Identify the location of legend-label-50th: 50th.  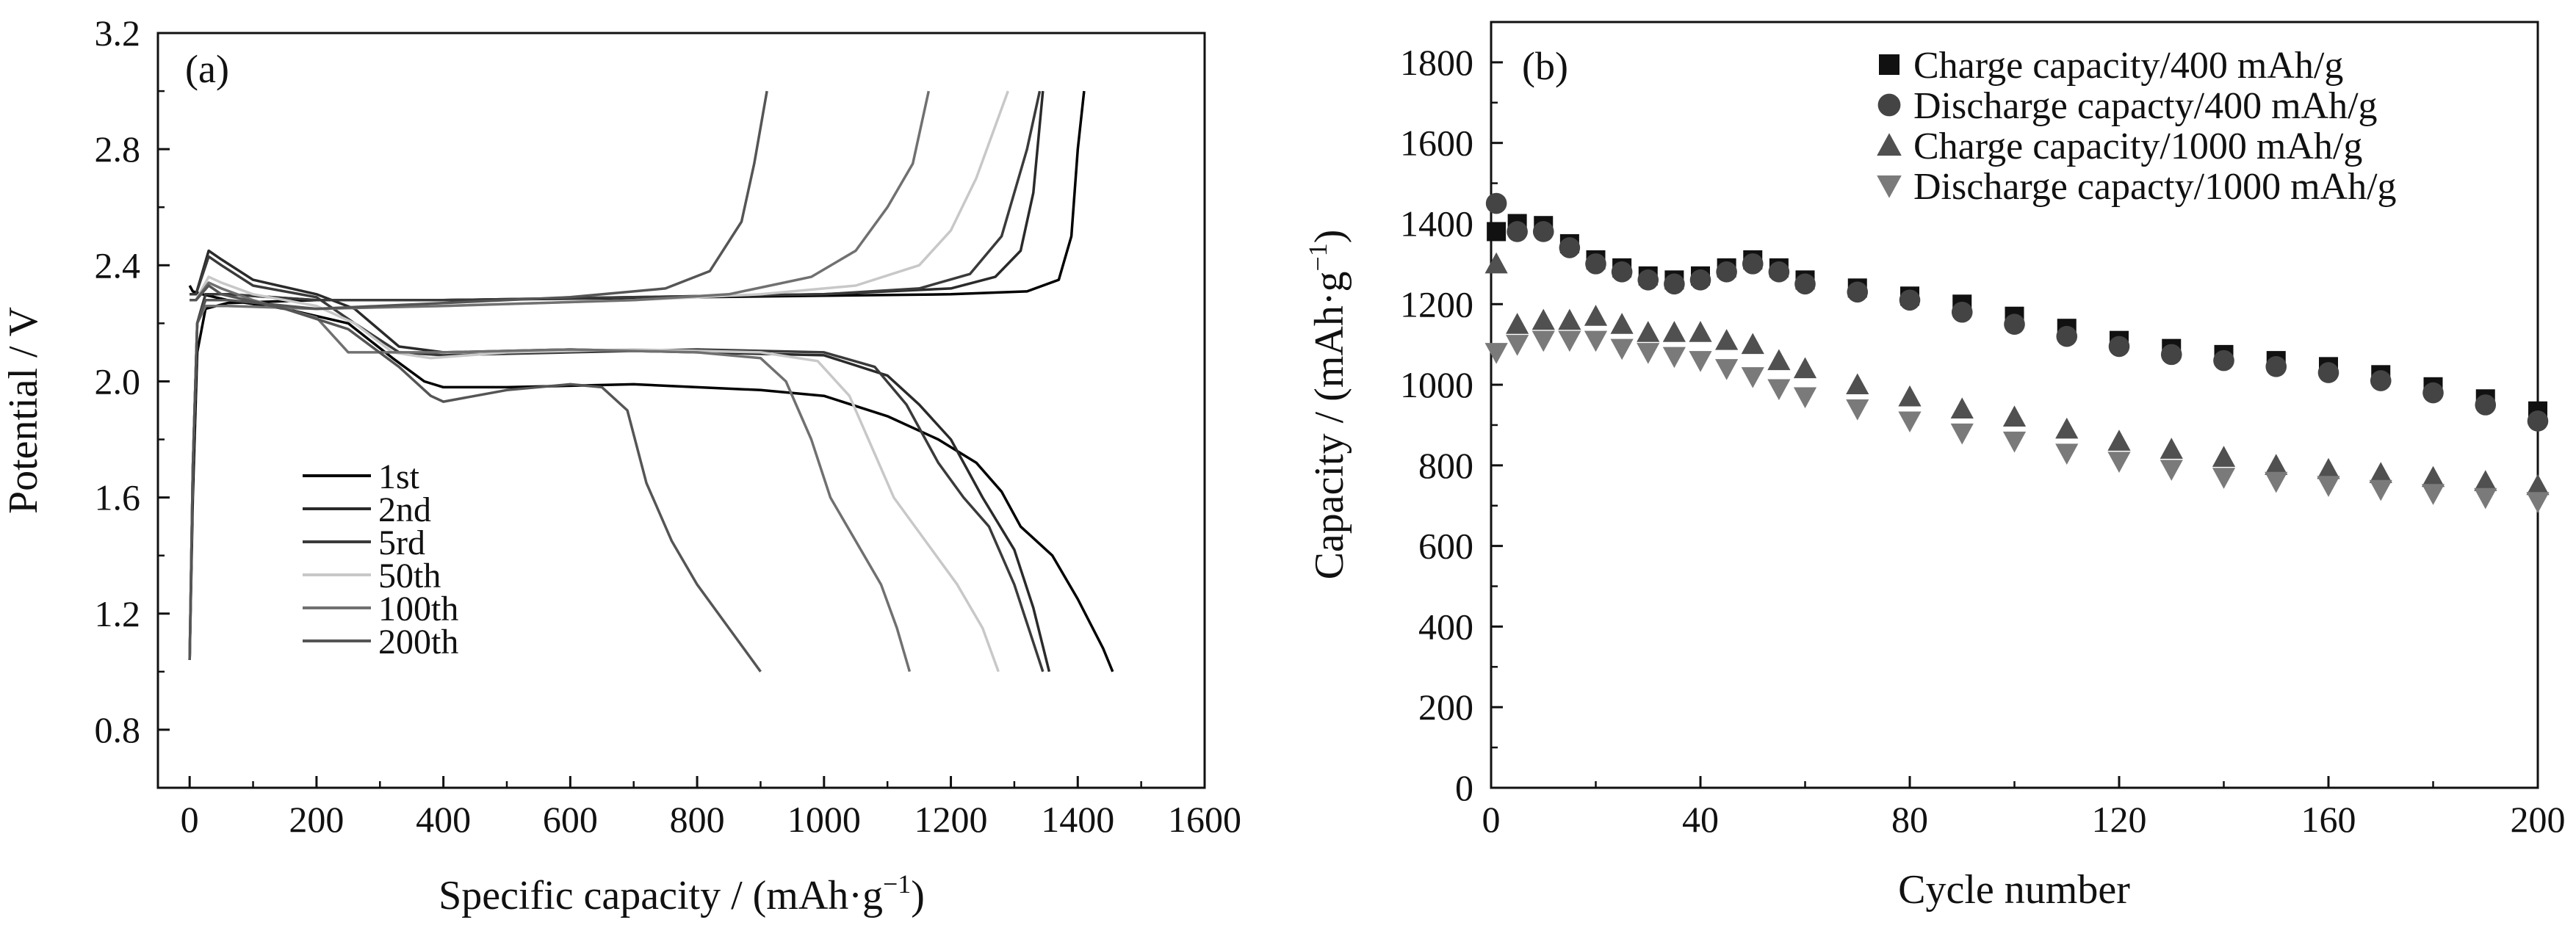
(409, 576).